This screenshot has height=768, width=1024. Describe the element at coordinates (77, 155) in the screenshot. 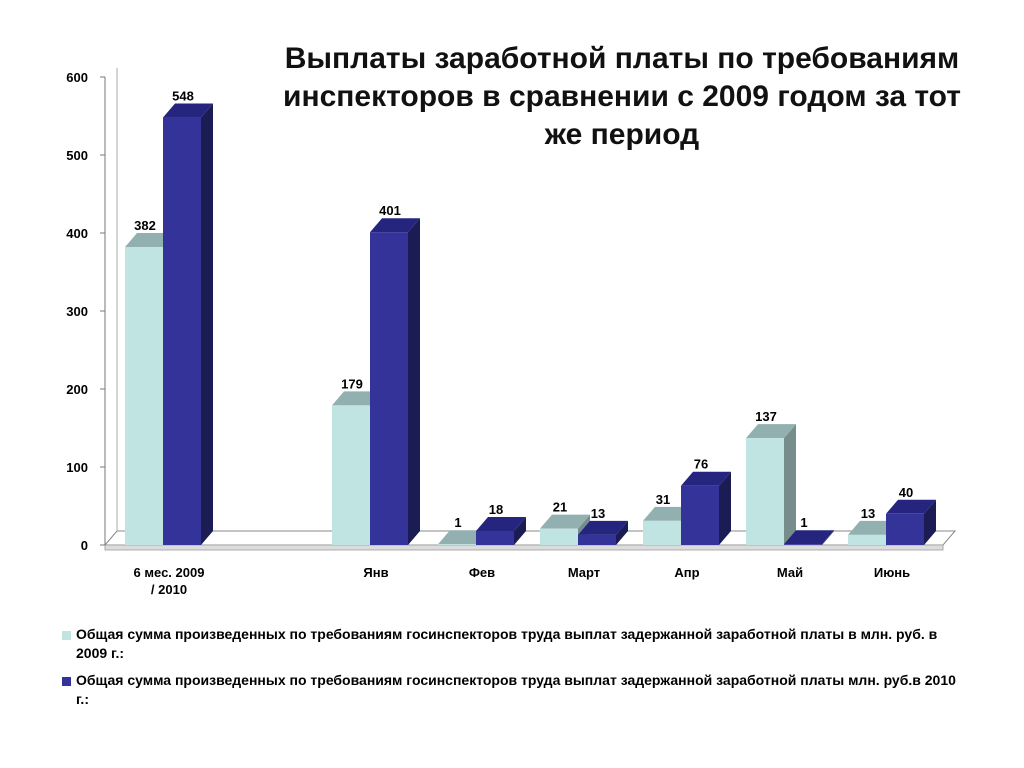

I see `y-tick-label: 500` at that location.